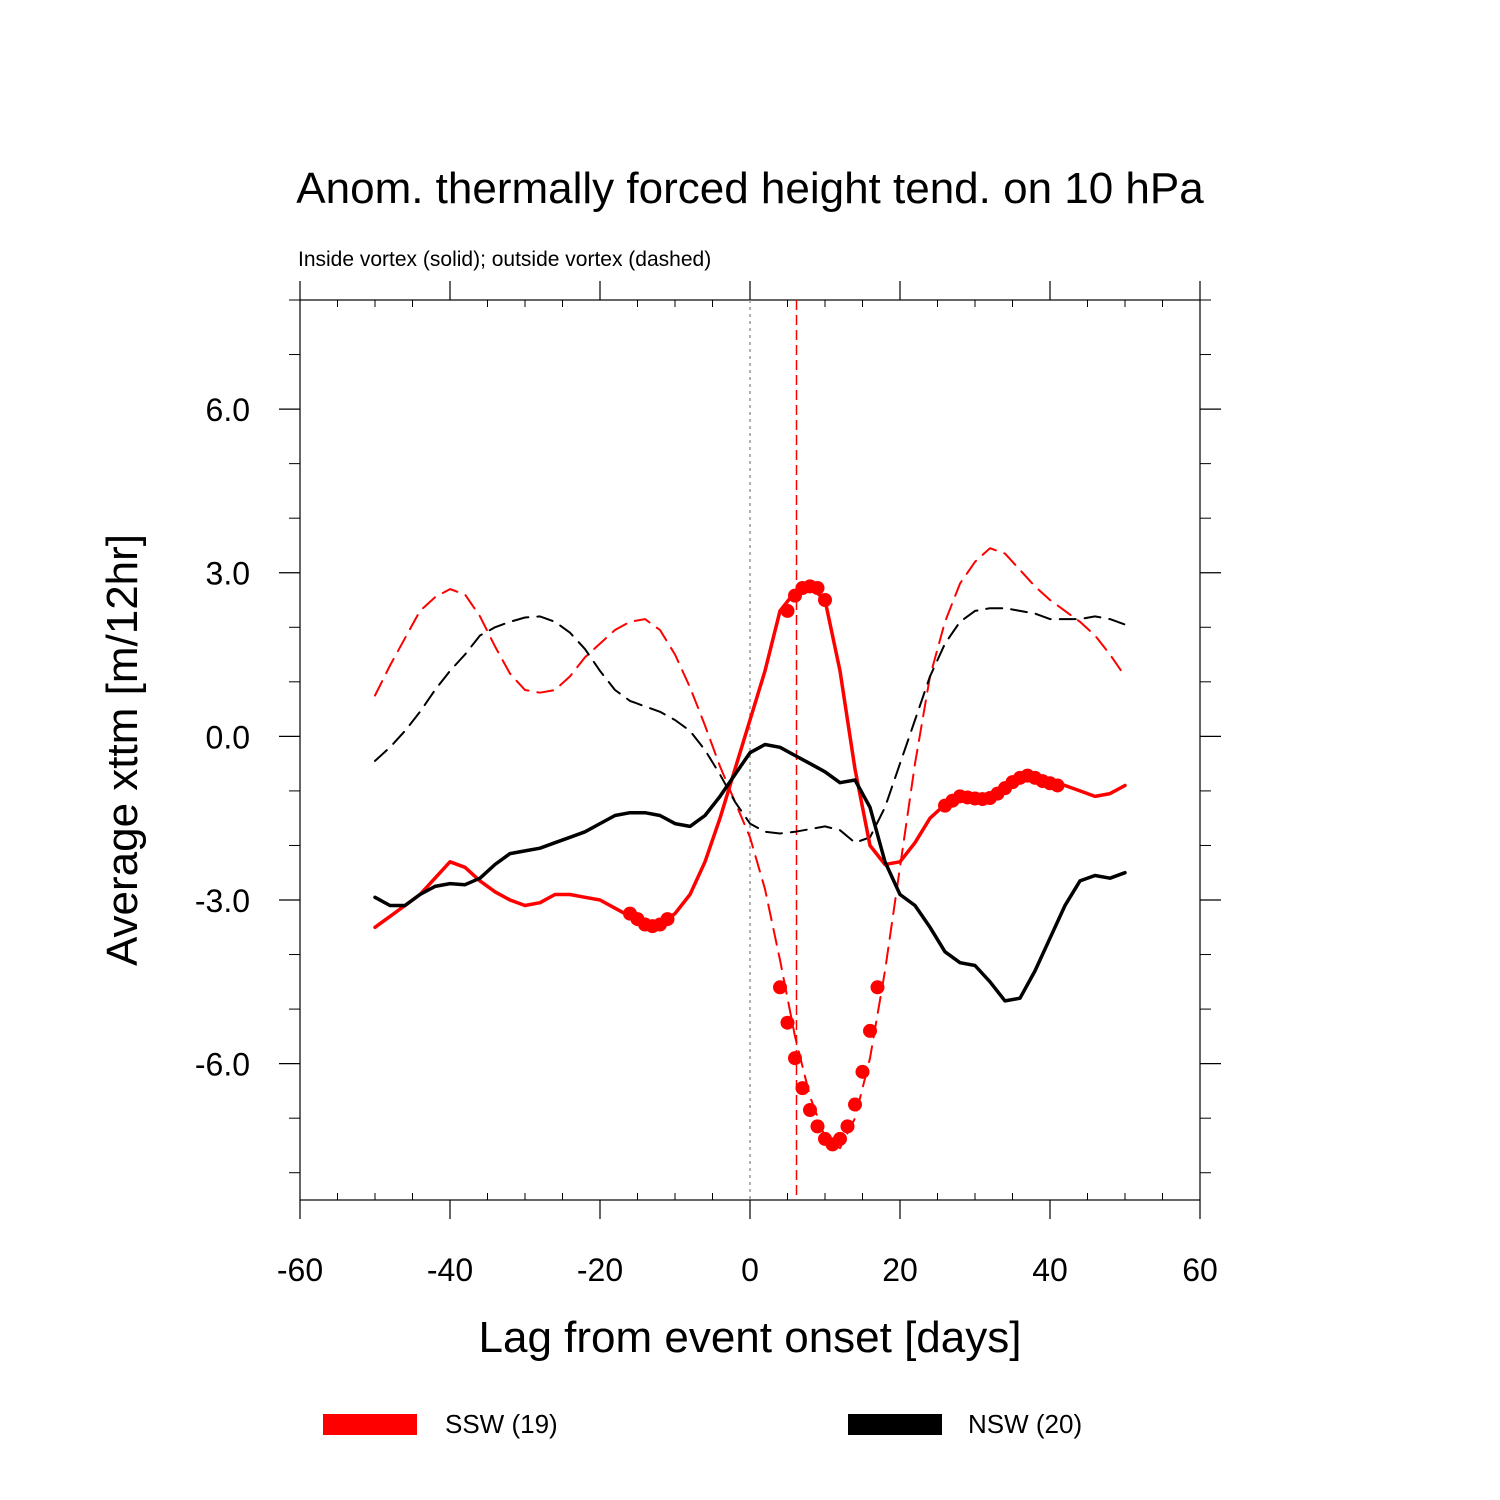  I want to click on x-tick-label: -60, so click(300, 1270).